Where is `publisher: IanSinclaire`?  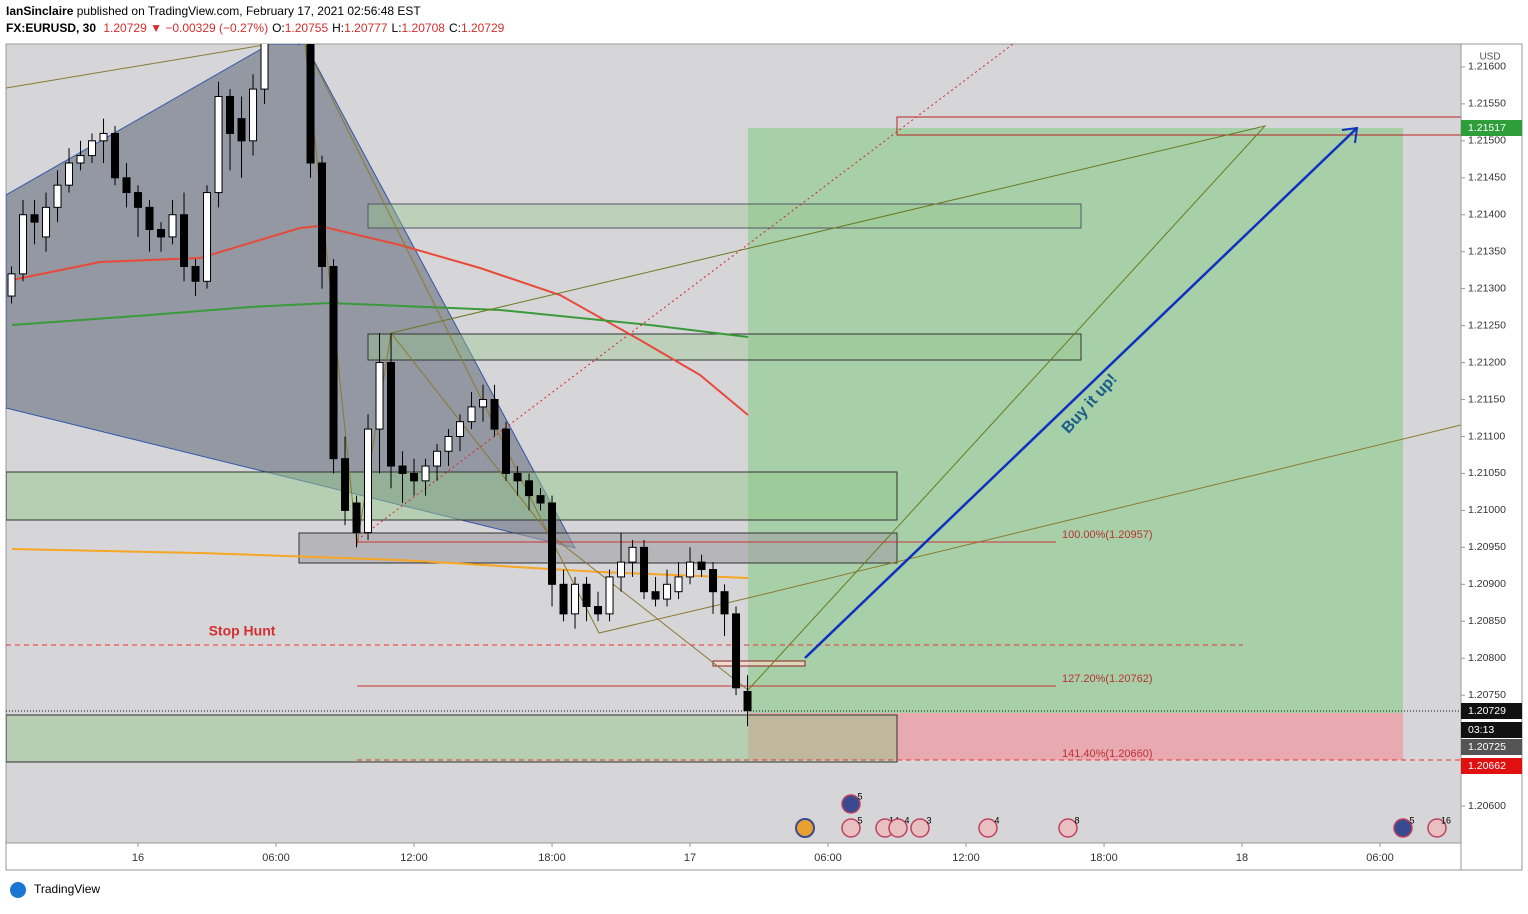 publisher: IanSinclaire is located at coordinates (40, 11).